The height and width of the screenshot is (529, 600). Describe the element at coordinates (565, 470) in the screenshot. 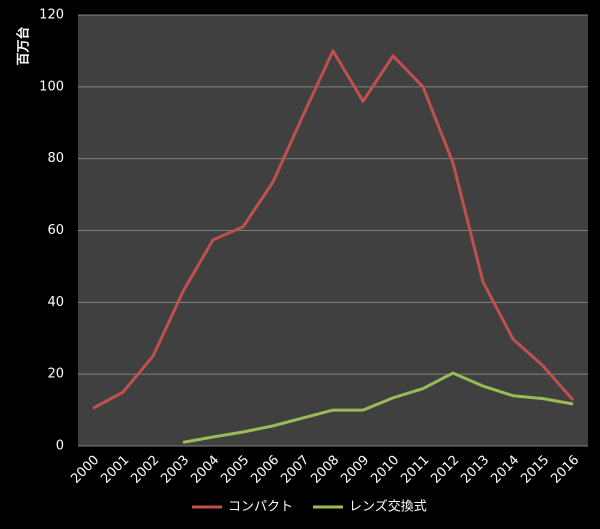

I see `x-tick-label: 2016` at that location.